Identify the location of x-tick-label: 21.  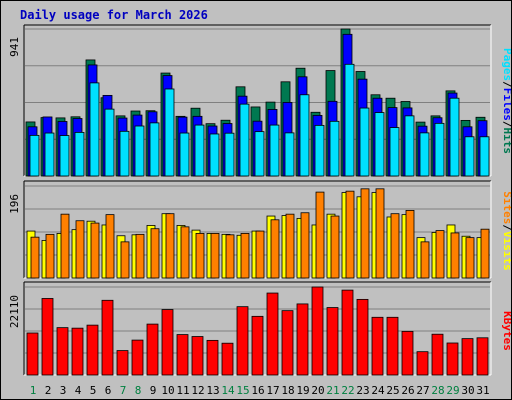
(332, 390).